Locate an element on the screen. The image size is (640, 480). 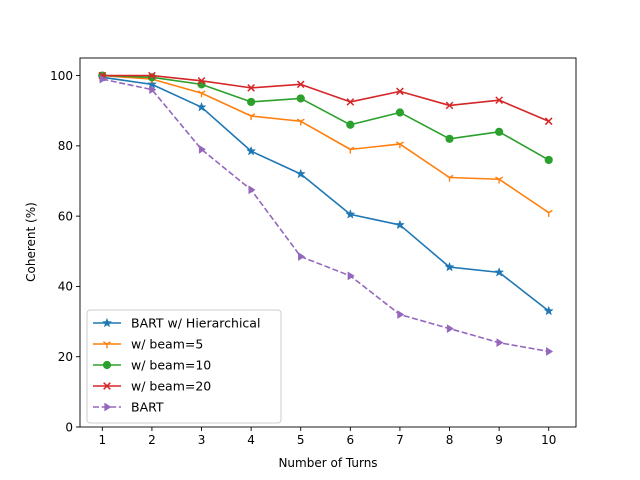
x-tick-label-5: 5 is located at coordinates (301, 440).